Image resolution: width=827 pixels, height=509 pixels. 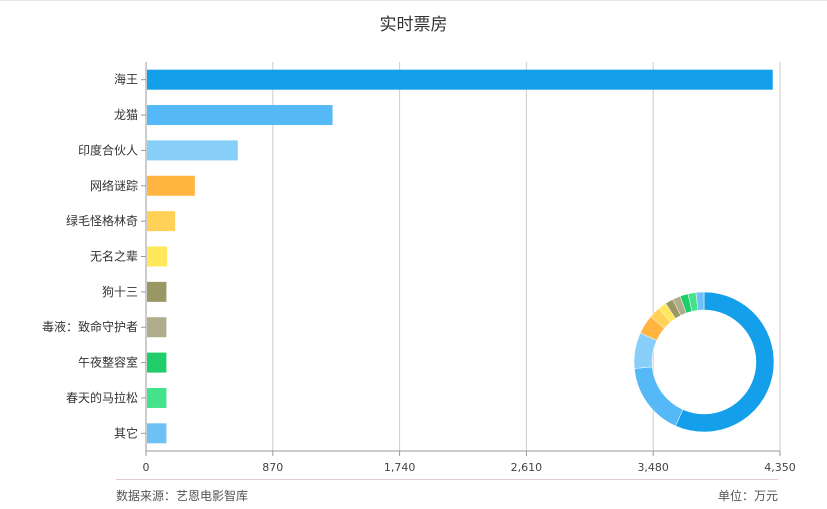 What do you see at coordinates (653, 467) in the screenshot?
I see `x-tick-label: 3,480` at bounding box center [653, 467].